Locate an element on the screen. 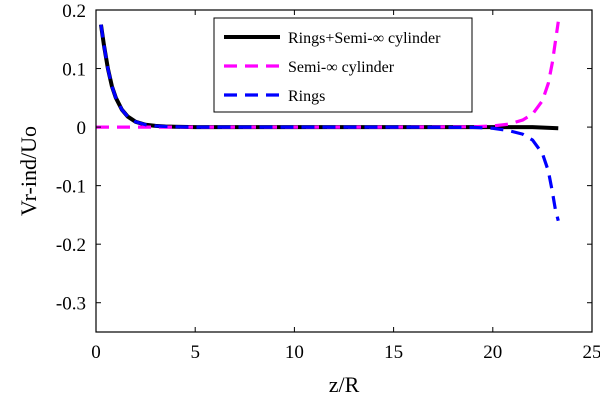  x-tick-label: 10 is located at coordinates (294, 352).